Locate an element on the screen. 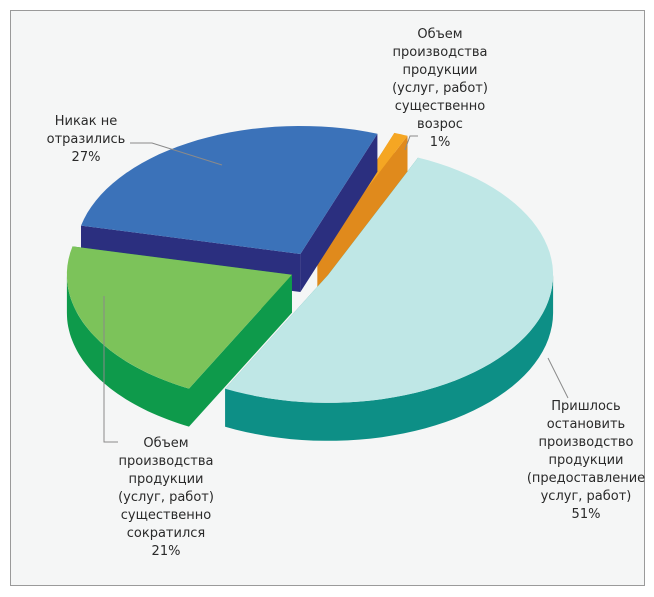 The height and width of the screenshot is (597, 654). label-line: сократился is located at coordinates (166, 533).